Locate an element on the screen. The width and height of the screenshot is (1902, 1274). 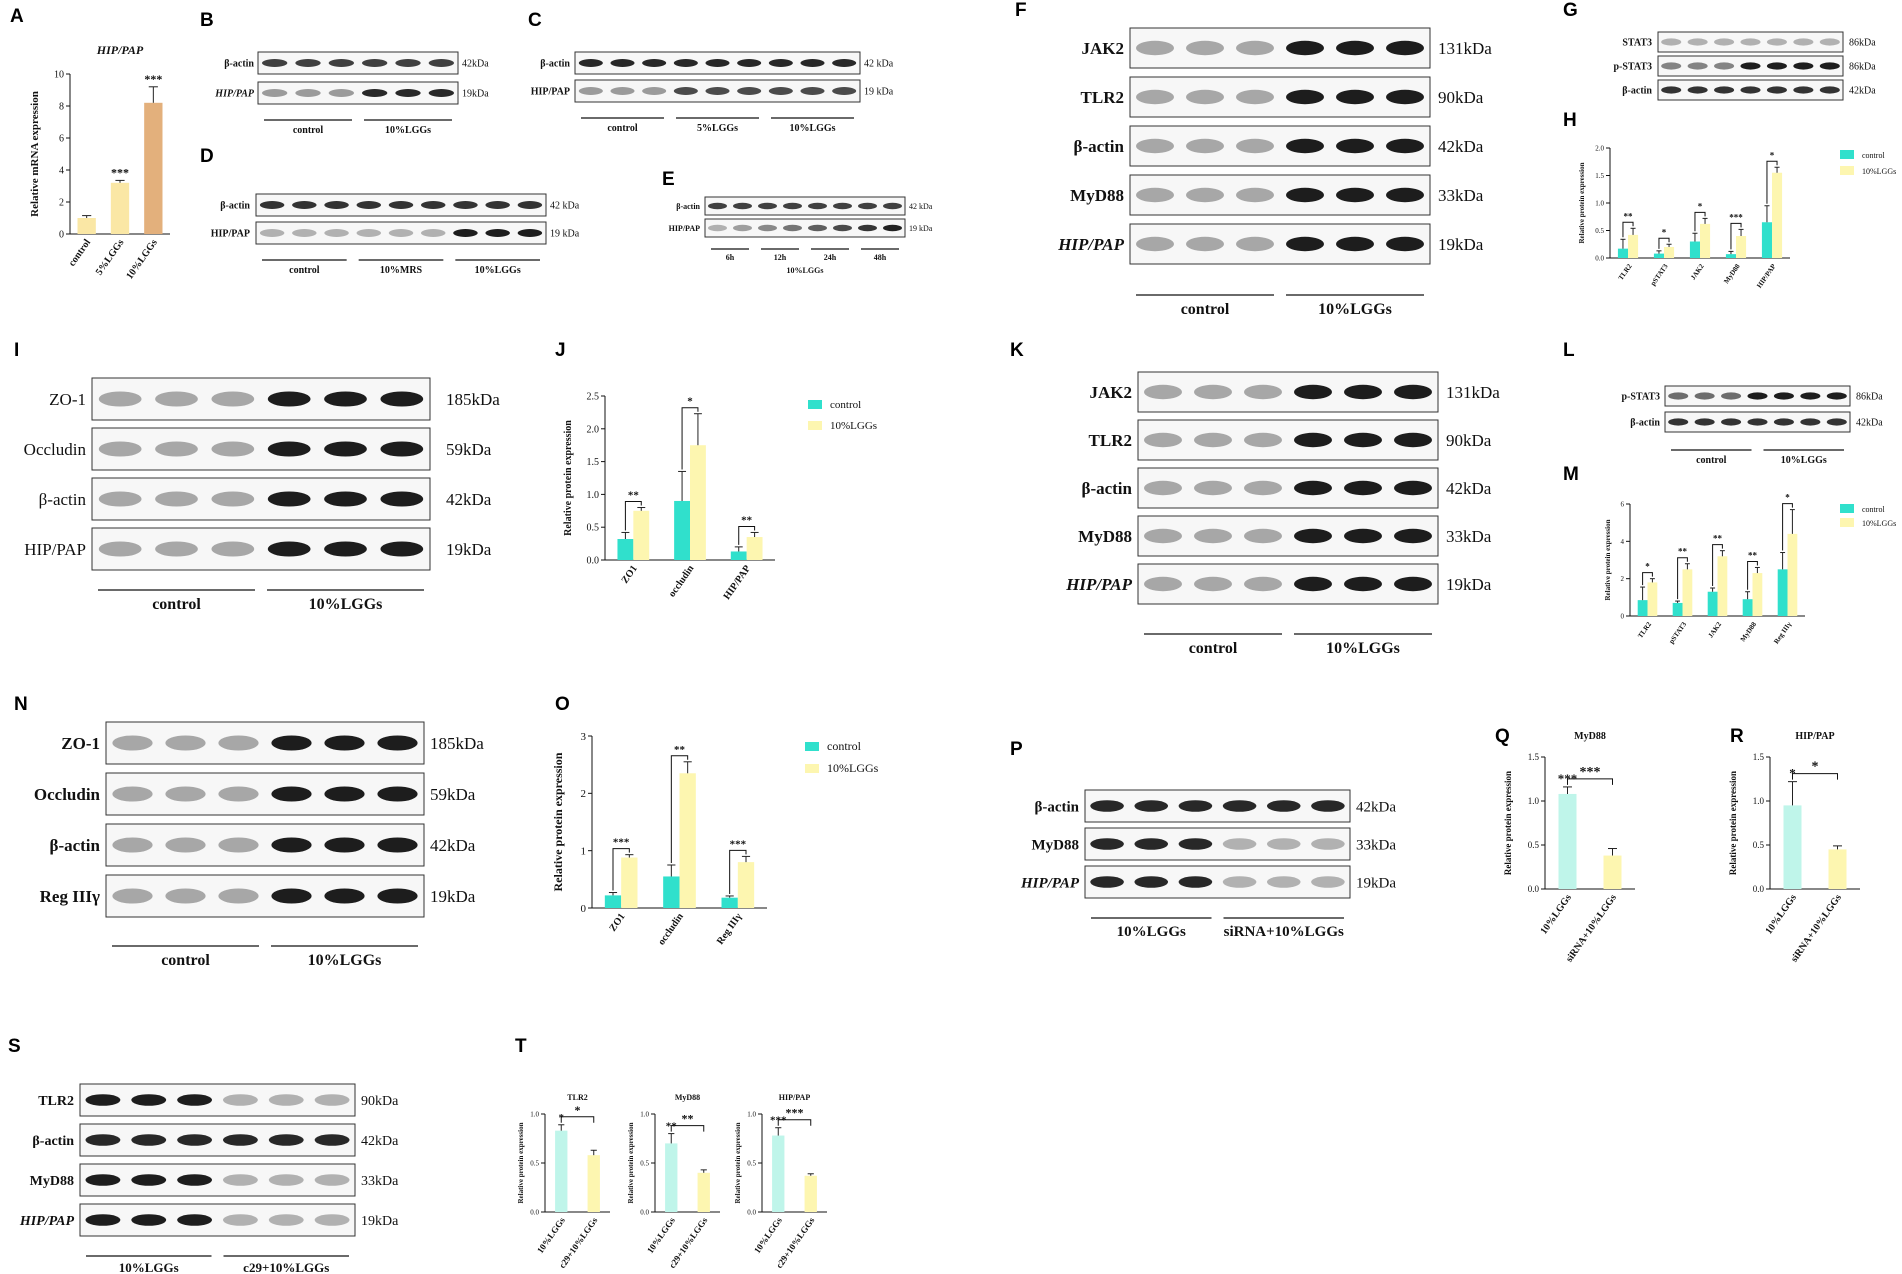
sig-stars: * is located at coordinates (1700, 206).